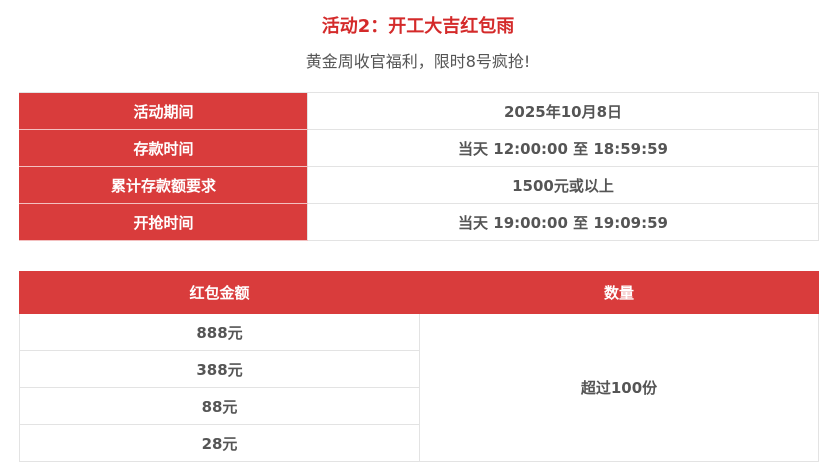 Image resolution: width=836 pixels, height=476 pixels. Describe the element at coordinates (219, 406) in the screenshot. I see `prize-amount: 88元` at that location.